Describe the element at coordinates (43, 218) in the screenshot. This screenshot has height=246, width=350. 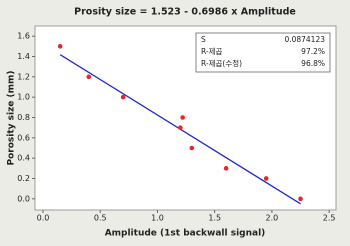
I see `x-tick-label: 0.0` at that location.